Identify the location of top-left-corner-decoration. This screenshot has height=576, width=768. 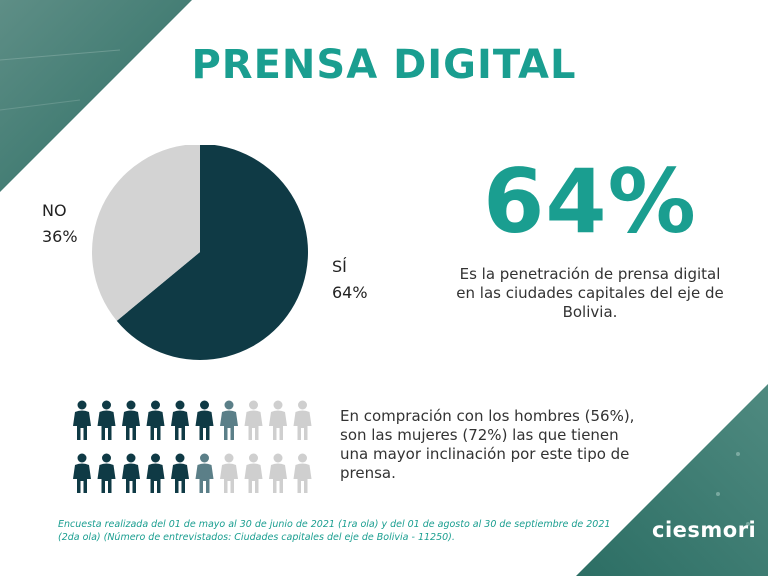
(96, 96).